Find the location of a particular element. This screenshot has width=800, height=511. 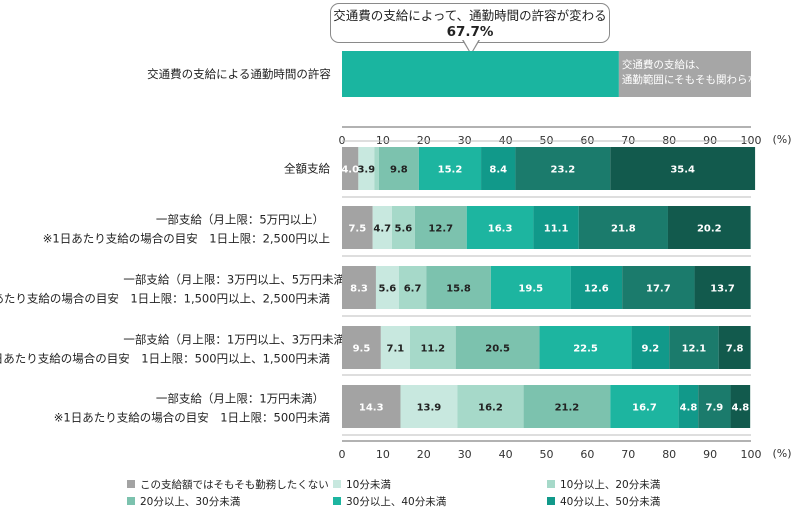

category-sublabel: ※1日あたり支給の場合の目安 1日上限：500円未満 is located at coordinates (192, 418).